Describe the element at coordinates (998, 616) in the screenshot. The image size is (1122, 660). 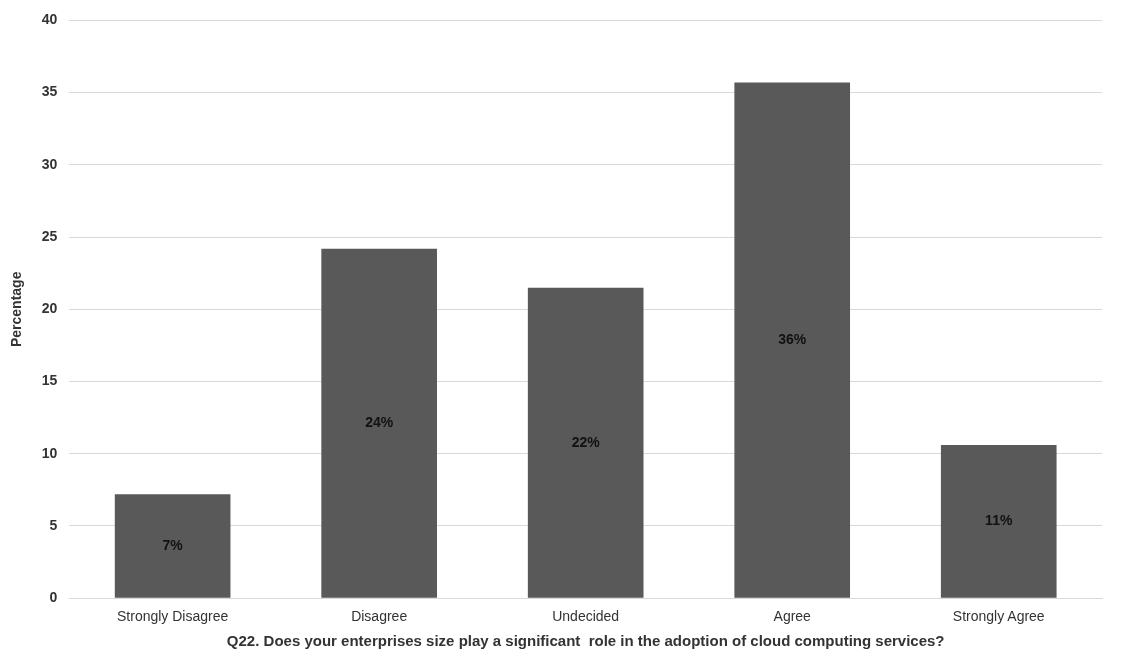
I see `x-tick-label: Strongly Agree` at that location.